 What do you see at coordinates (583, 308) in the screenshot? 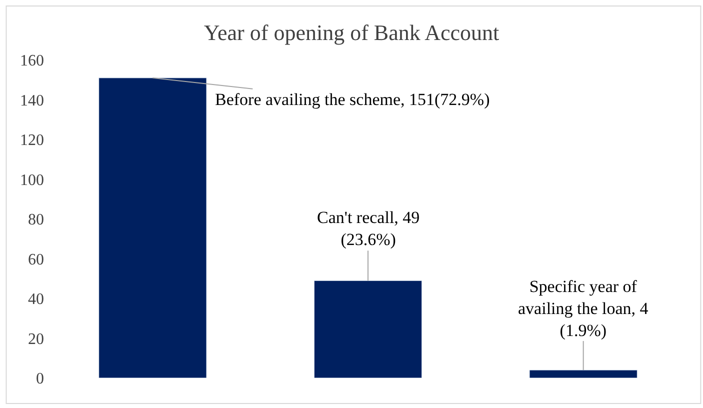
I see `data-label: Specific year of availing the loan, 4 (1.9%)` at bounding box center [583, 308].